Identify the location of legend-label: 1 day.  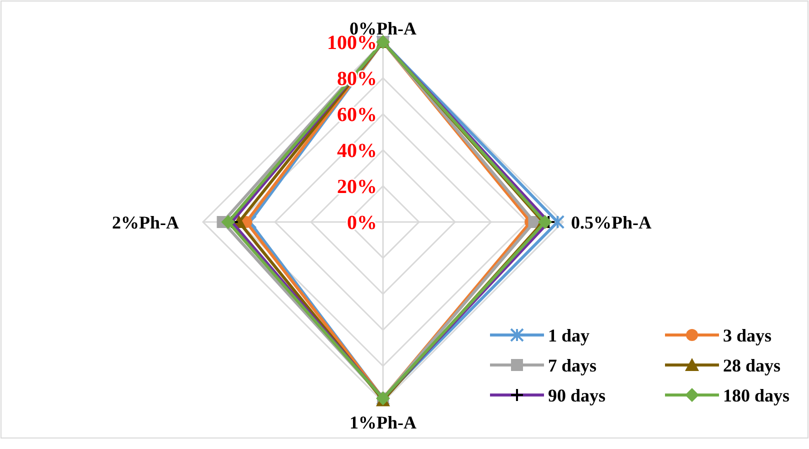
(569, 335).